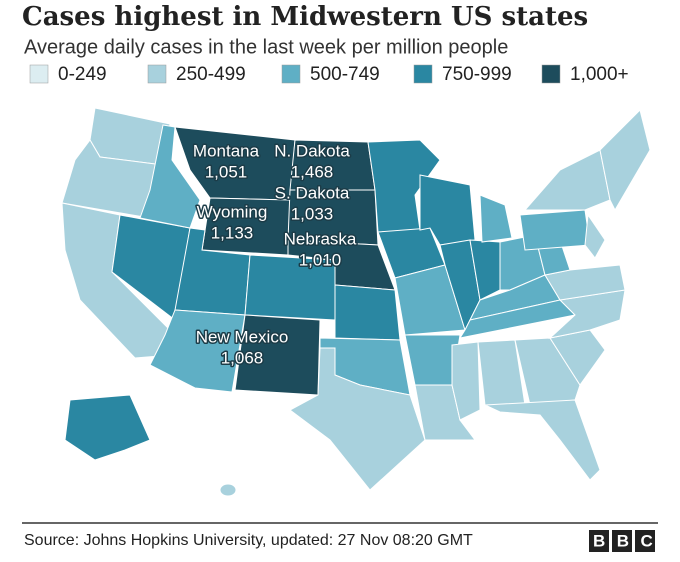 The image size is (680, 562). I want to click on state-value: 1,010, so click(320, 259).